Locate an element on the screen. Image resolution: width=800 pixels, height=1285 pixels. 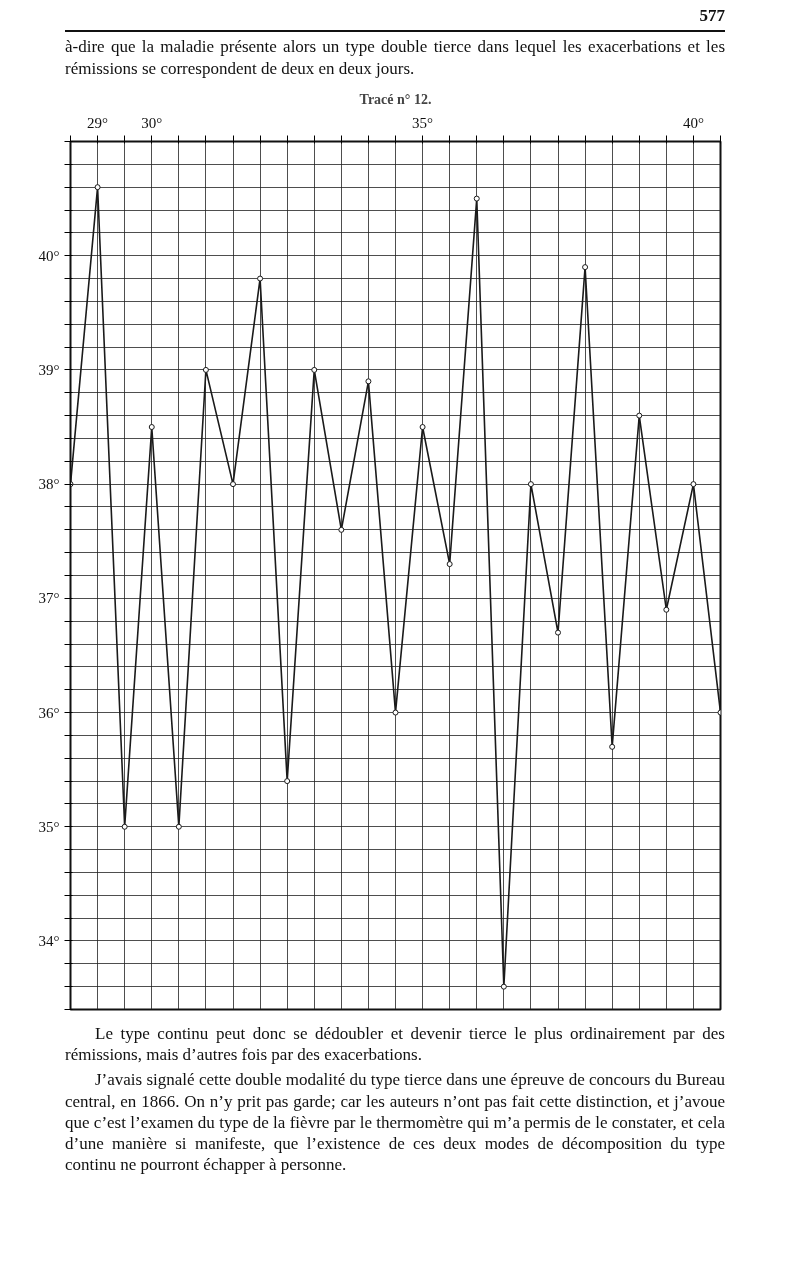
y-tick-label: 40° is located at coordinates (49, 255).